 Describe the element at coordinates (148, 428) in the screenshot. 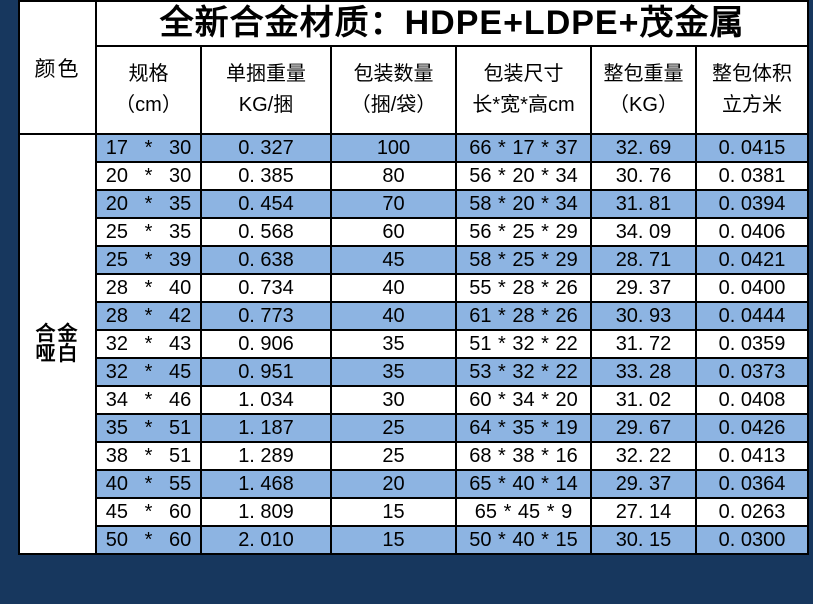

I see `spec-cell: 35 * 51` at that location.